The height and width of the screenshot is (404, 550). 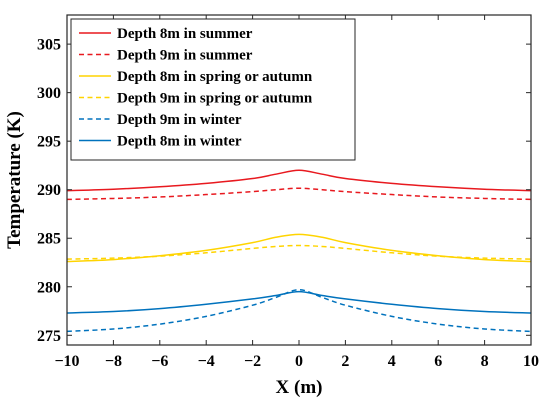 I want to click on x-tick-label: 8, so click(x=485, y=361).